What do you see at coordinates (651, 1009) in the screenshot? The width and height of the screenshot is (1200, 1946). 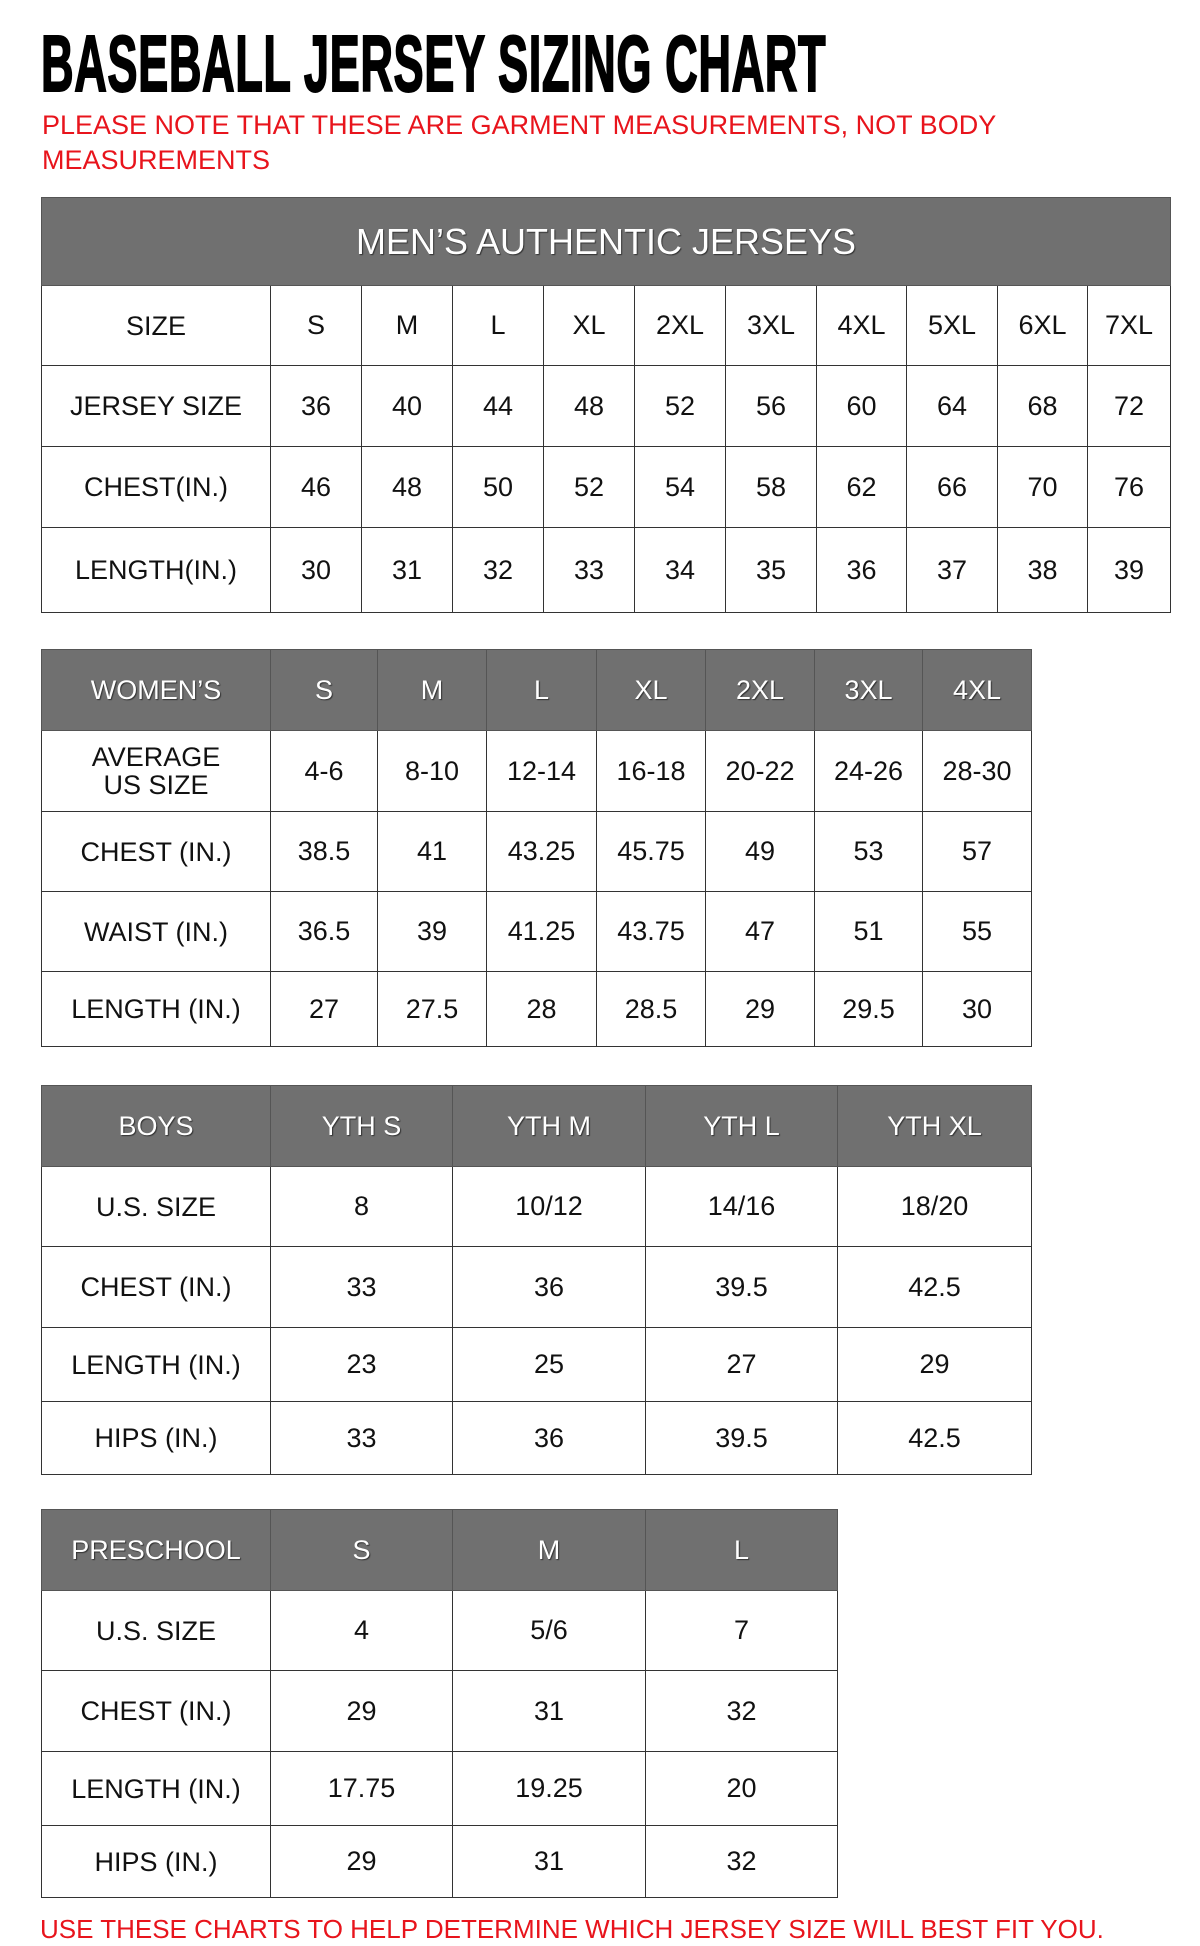 I see `measurement-cell: 28.5` at bounding box center [651, 1009].